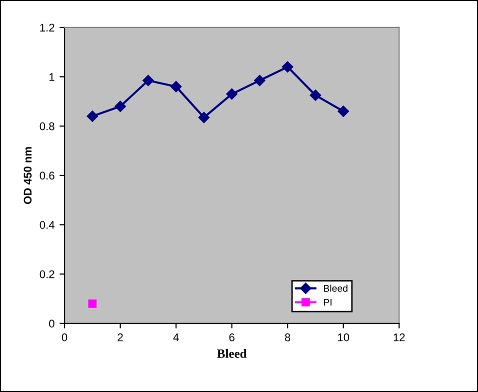 This screenshot has height=392, width=478. I want to click on x-tick-label: 4, so click(176, 338).